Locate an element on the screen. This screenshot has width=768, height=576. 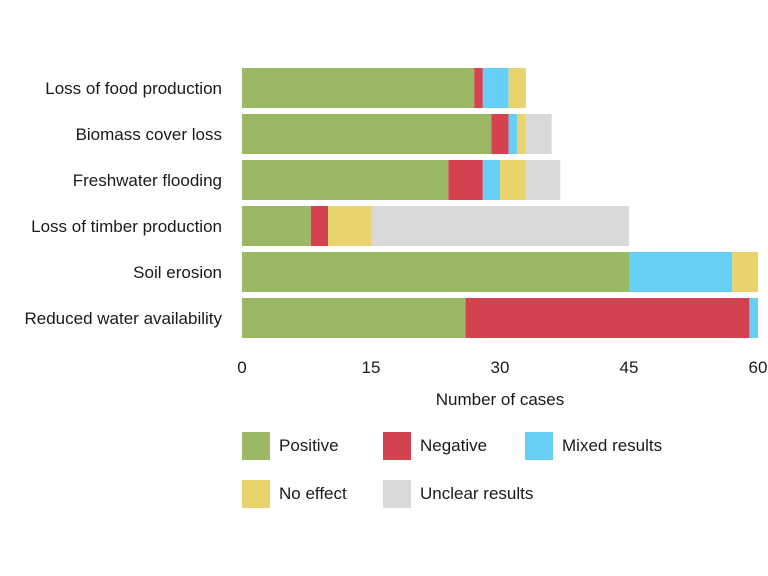
legend-item-unclear-results: Unclear results is located at coordinates (458, 494).